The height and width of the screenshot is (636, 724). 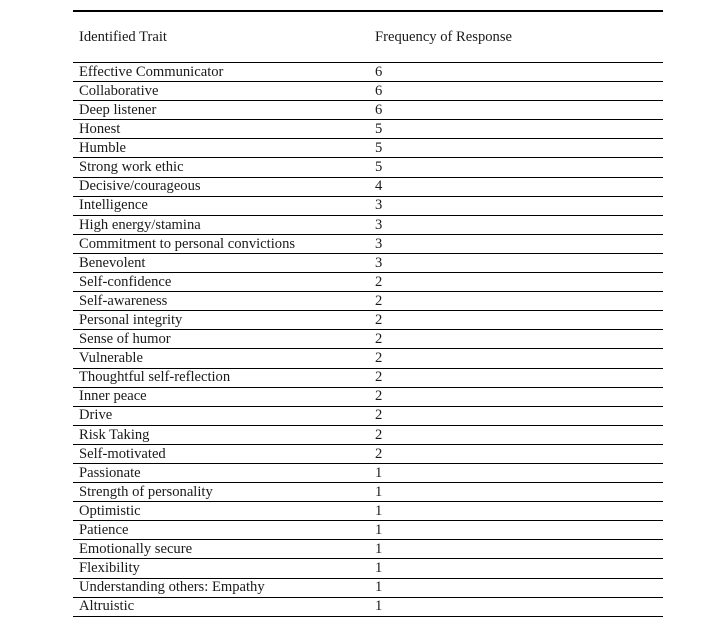 I want to click on table-row: Humble 5, so click(x=368, y=149).